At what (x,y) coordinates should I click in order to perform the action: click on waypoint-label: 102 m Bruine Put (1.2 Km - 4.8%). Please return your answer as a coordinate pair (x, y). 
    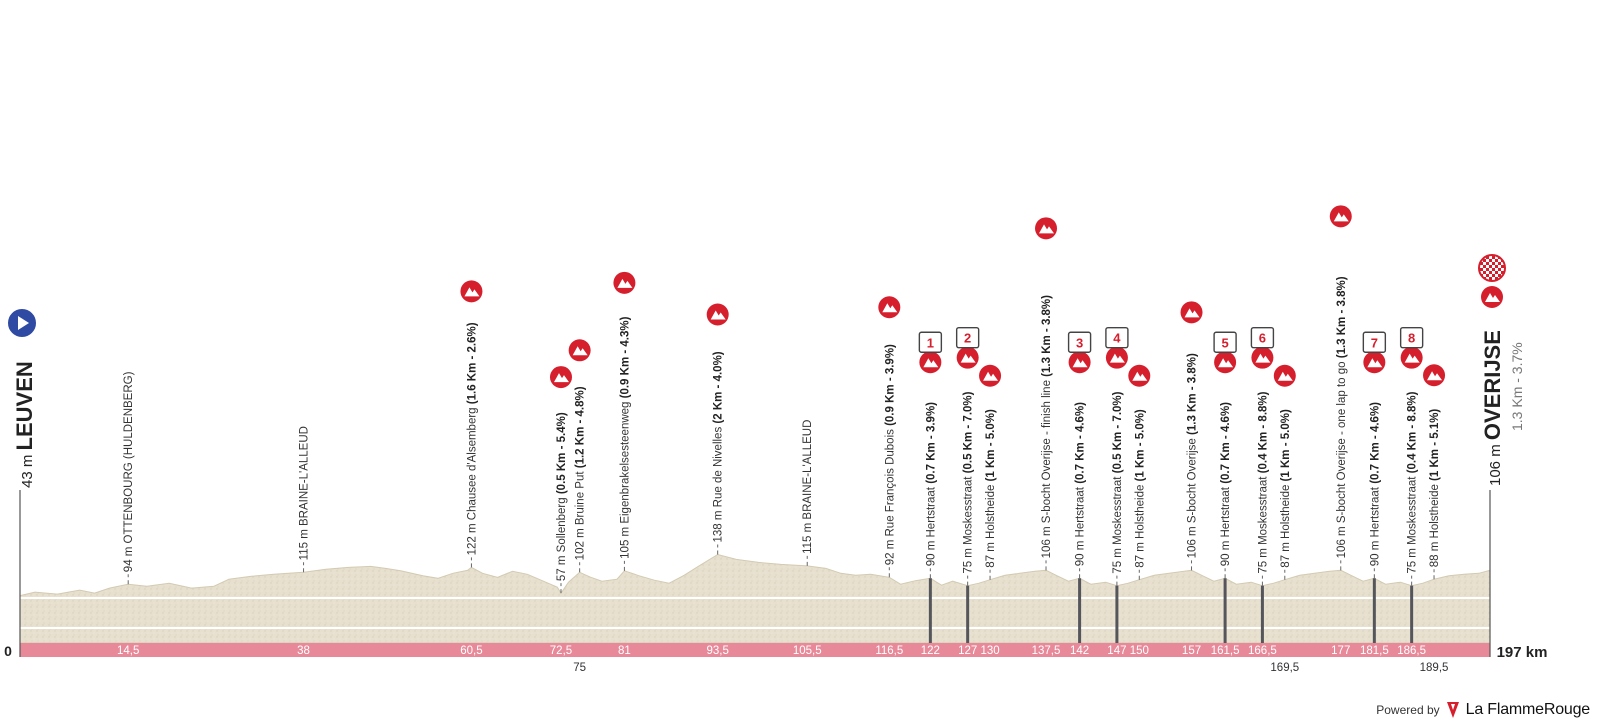
    Looking at the image, I should click on (581, 473).